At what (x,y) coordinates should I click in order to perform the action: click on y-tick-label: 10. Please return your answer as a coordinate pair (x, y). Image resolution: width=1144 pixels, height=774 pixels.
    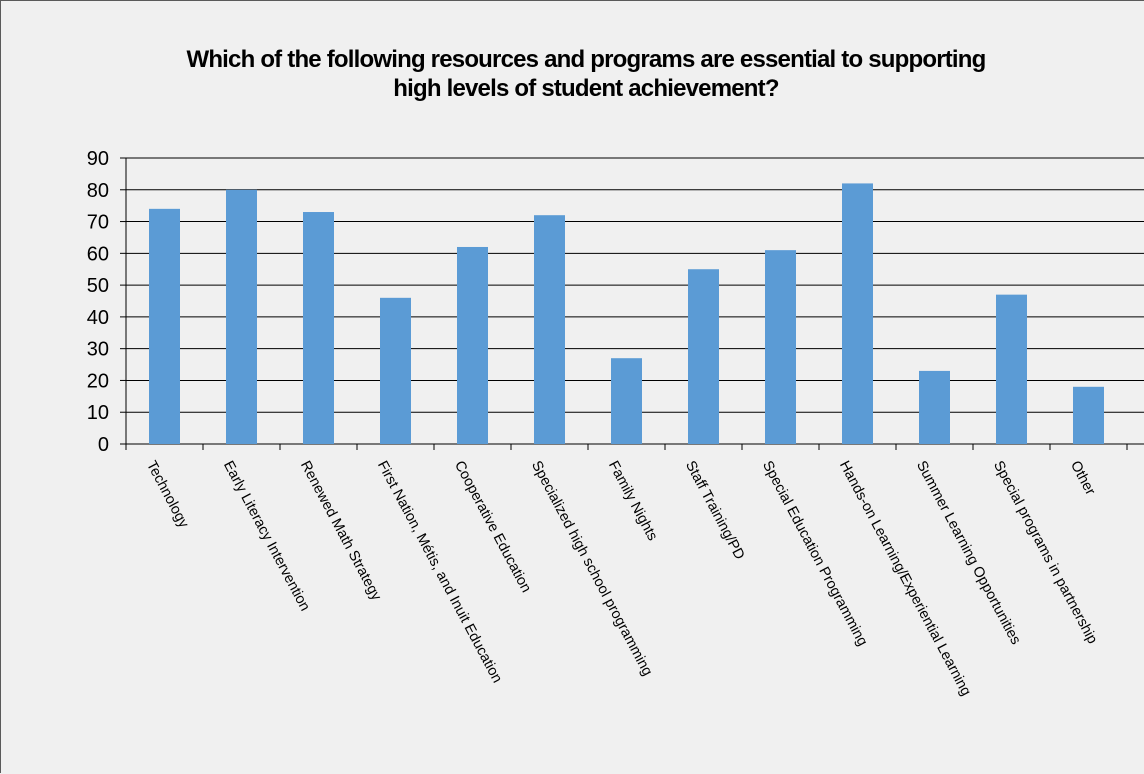
    Looking at the image, I should click on (98, 413).